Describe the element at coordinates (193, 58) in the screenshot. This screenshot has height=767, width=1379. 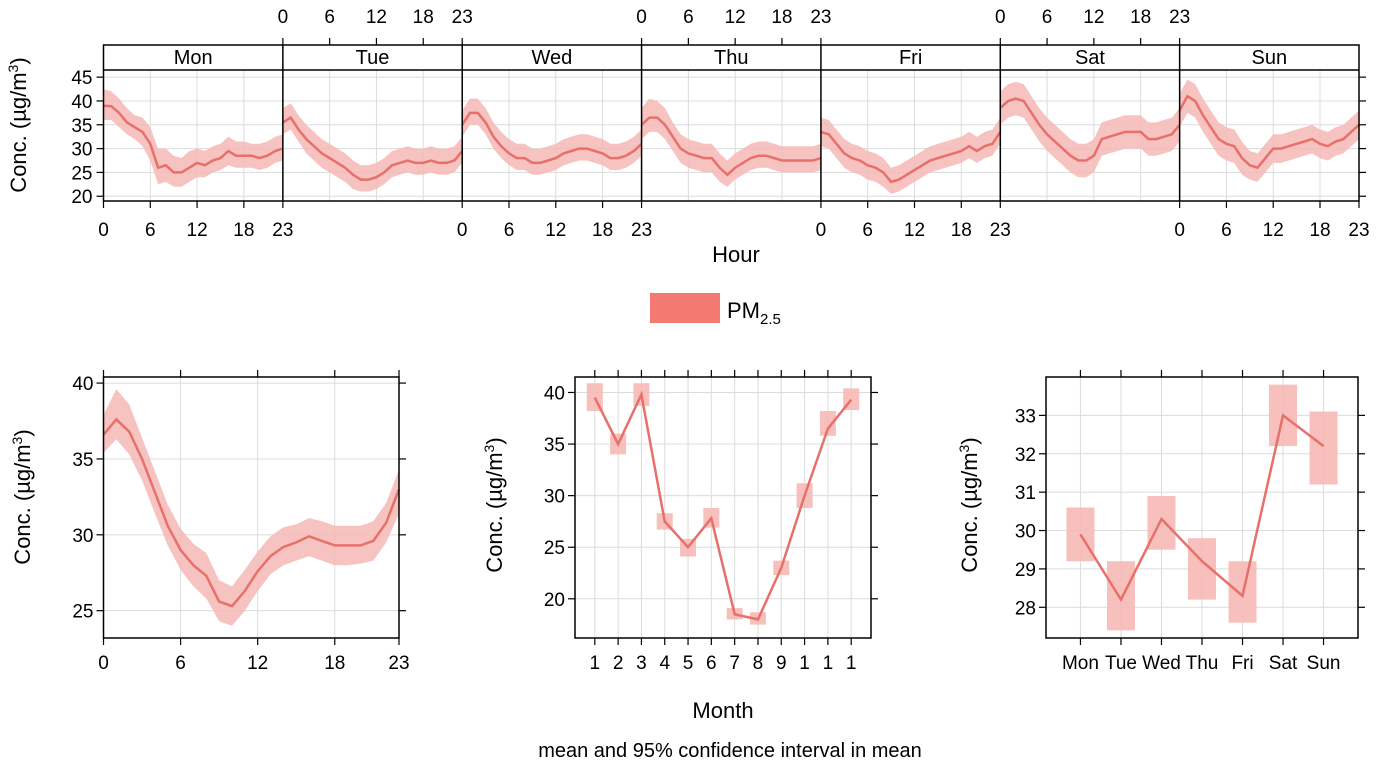
I see `strip-label-mon: Mon` at that location.